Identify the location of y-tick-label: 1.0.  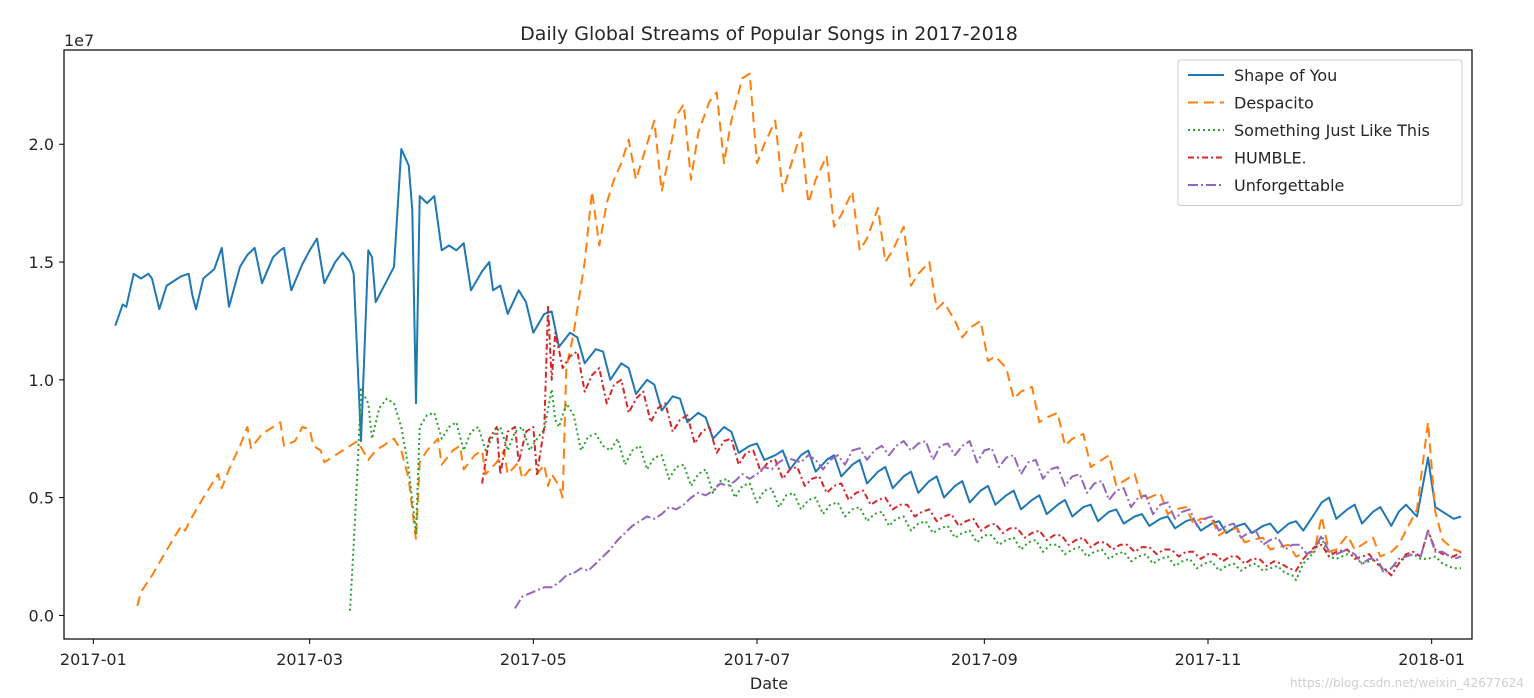
(41, 380).